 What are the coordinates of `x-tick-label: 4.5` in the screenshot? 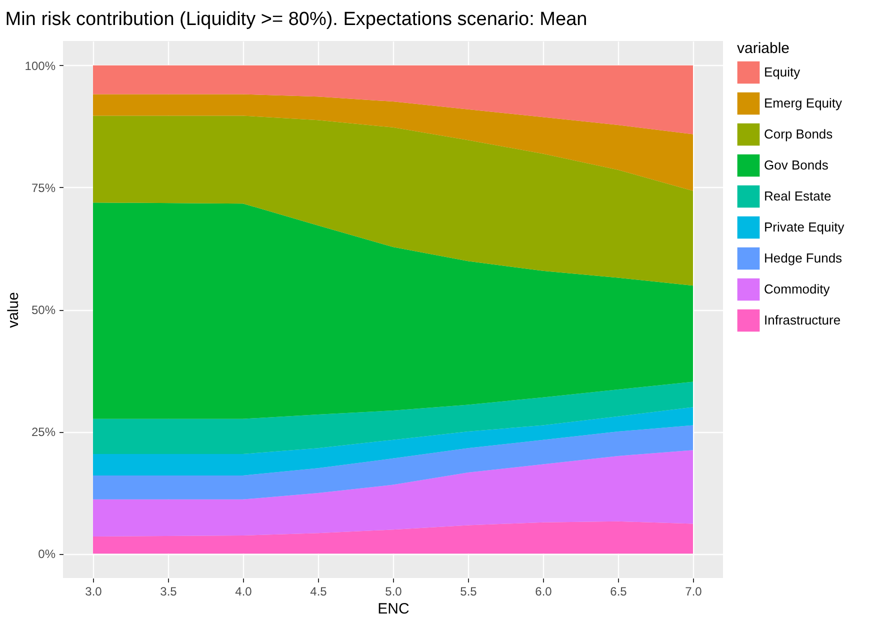 It's located at (319, 591).